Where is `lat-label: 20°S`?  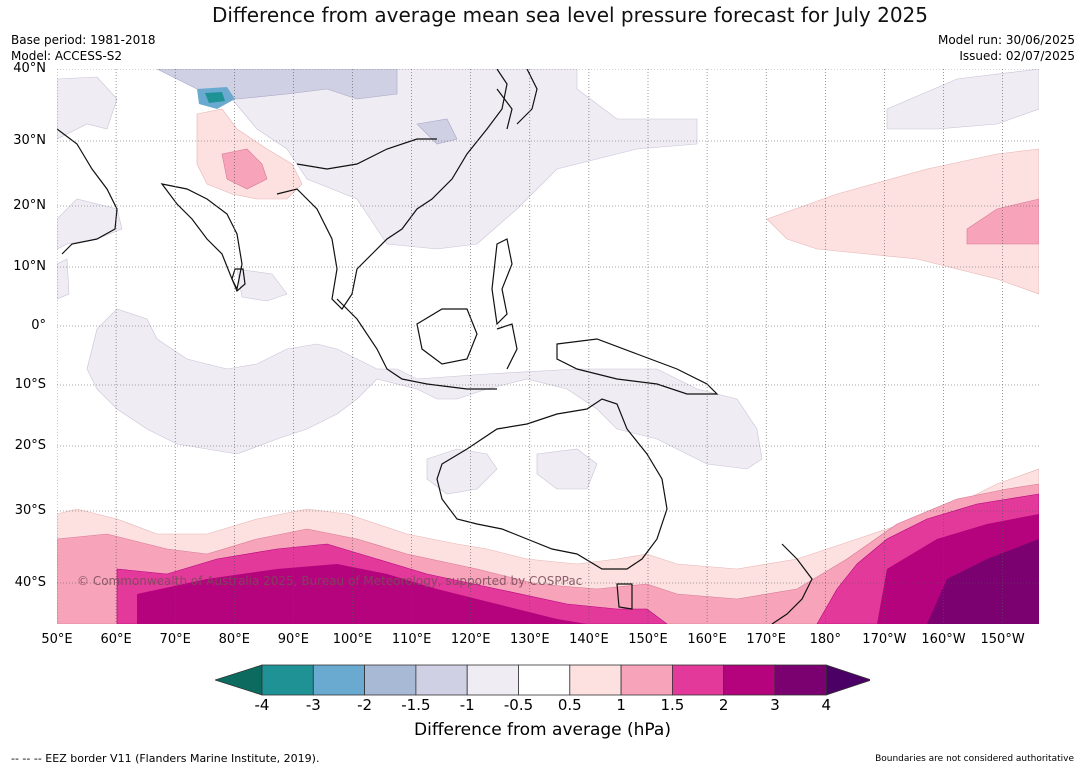
lat-label: 20°S is located at coordinates (30, 445).